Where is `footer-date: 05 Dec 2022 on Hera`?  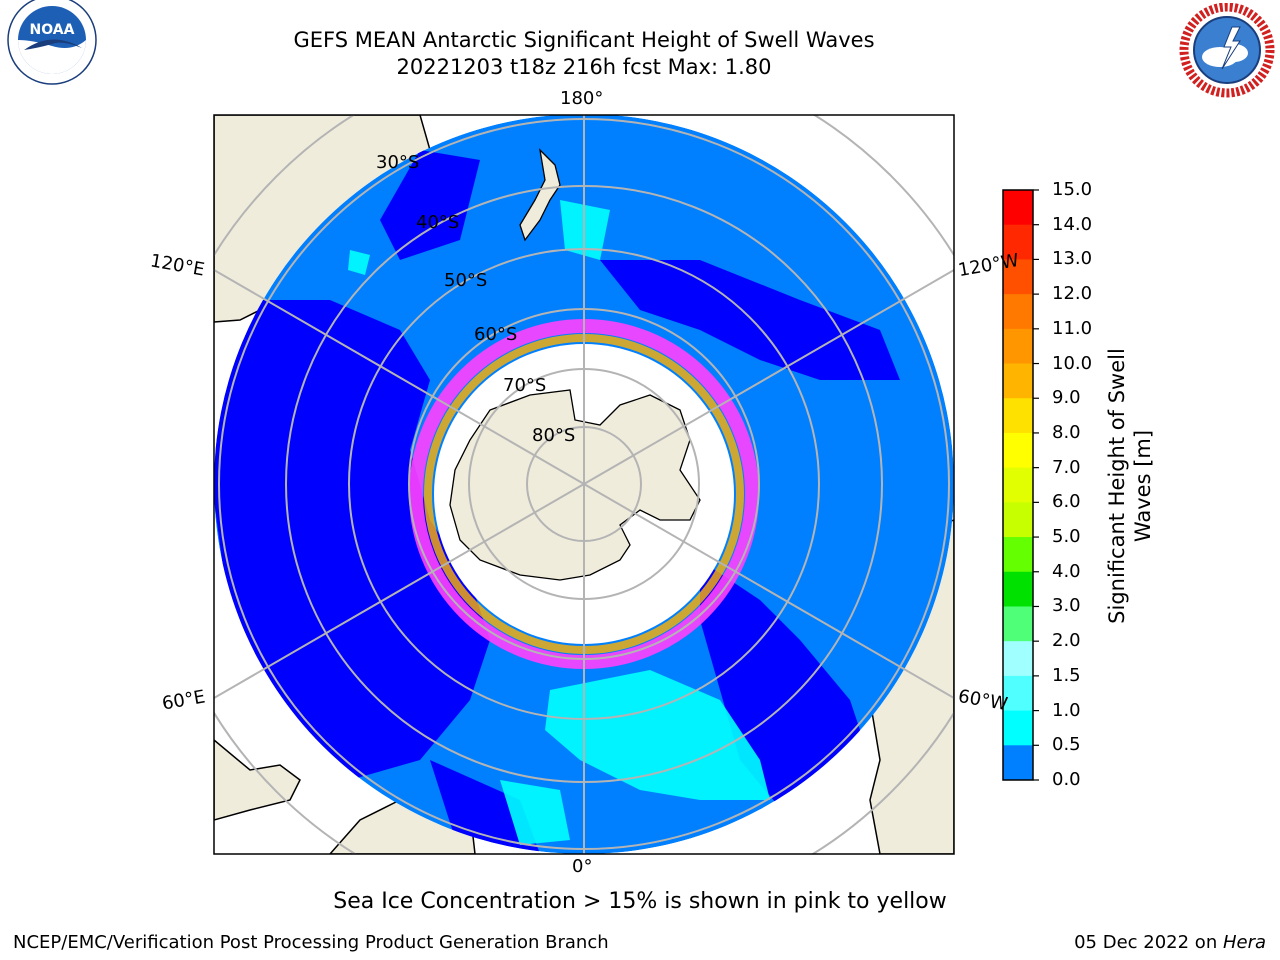
footer-date: 05 Dec 2022 on Hera is located at coordinates (1170, 942).